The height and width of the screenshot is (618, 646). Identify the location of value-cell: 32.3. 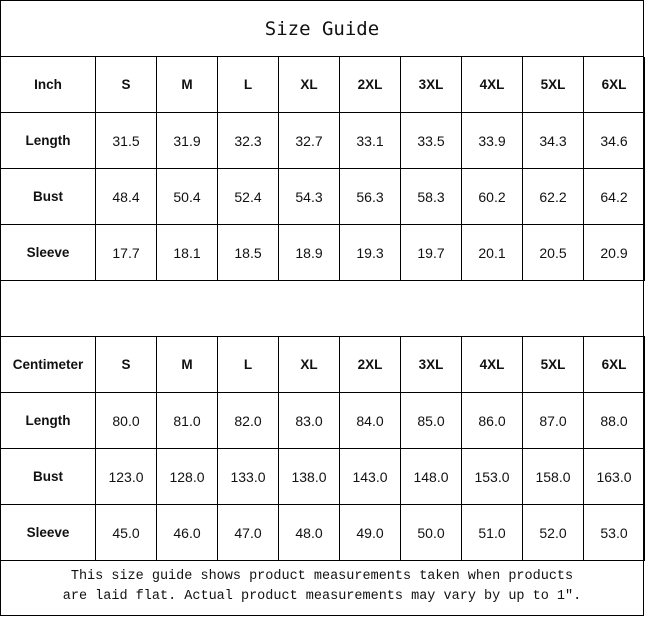
(248, 140).